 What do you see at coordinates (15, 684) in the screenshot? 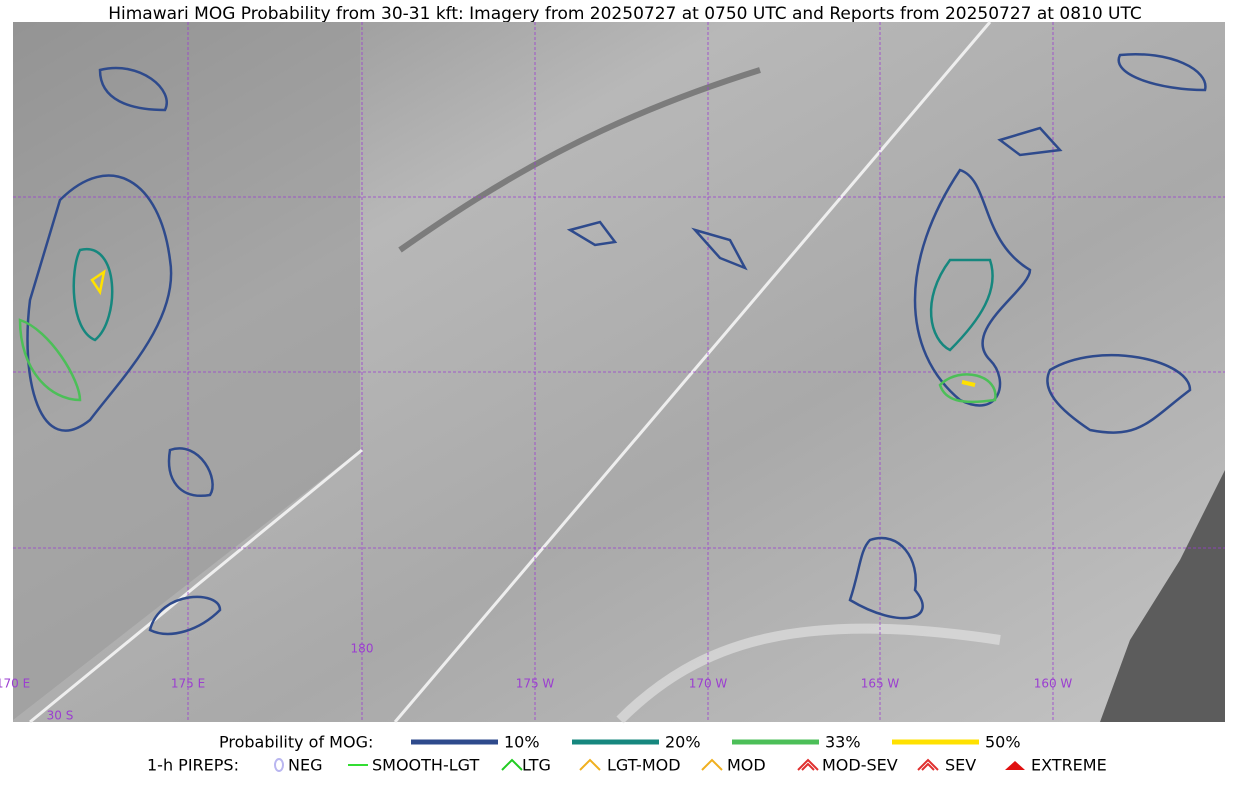
I see `longitude-label: 170 E` at bounding box center [15, 684].